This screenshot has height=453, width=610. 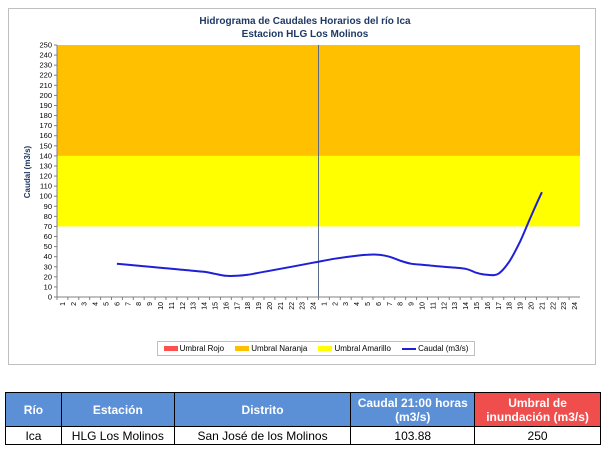 I want to click on legend-label-amarillo: Umbral Amarillo, so click(x=362, y=348).